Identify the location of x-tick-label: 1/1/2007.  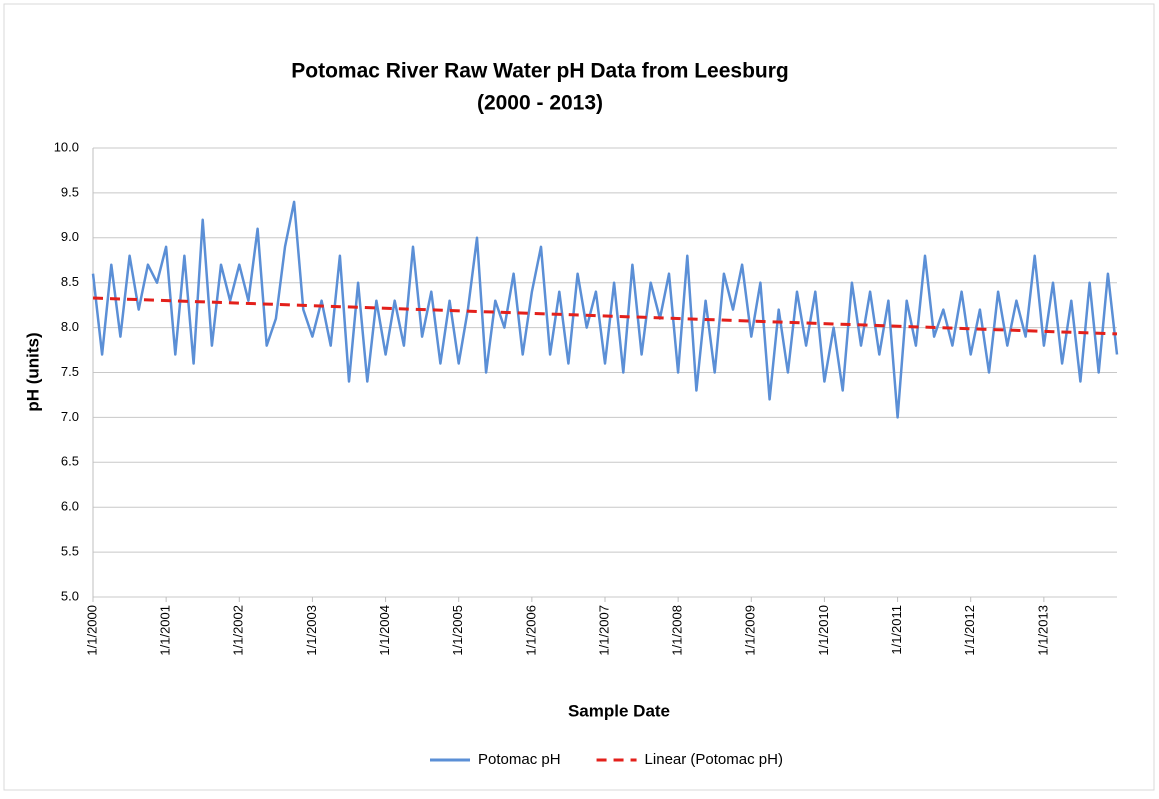
(603, 630).